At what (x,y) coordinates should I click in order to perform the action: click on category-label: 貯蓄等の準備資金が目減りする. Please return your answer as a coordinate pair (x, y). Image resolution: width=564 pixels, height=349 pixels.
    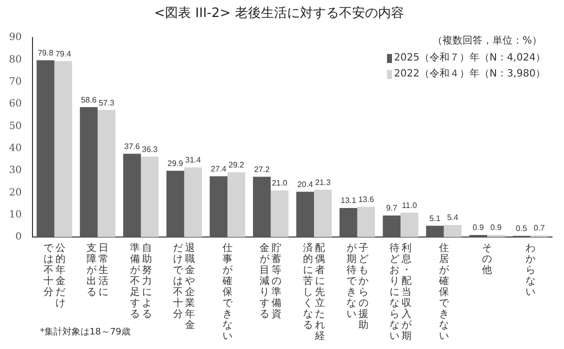
    Looking at the image, I should click on (271, 281).